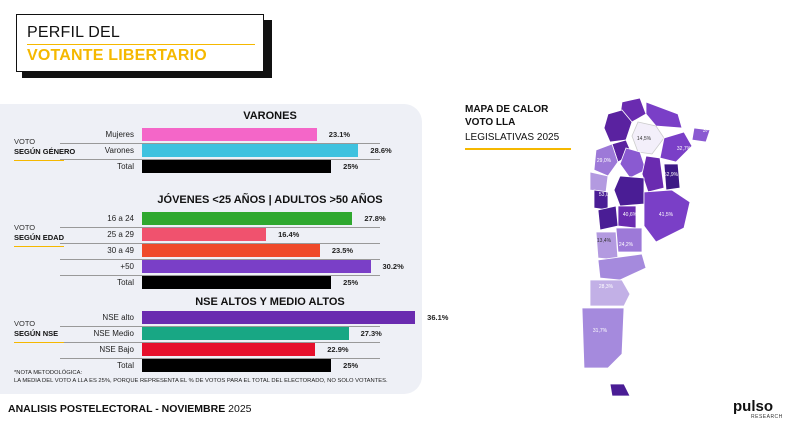 This screenshot has height=423, width=800. Describe the element at coordinates (39, 237) in the screenshot. I see `side-label-edad-l2: SEGÚN EDAD` at that location.